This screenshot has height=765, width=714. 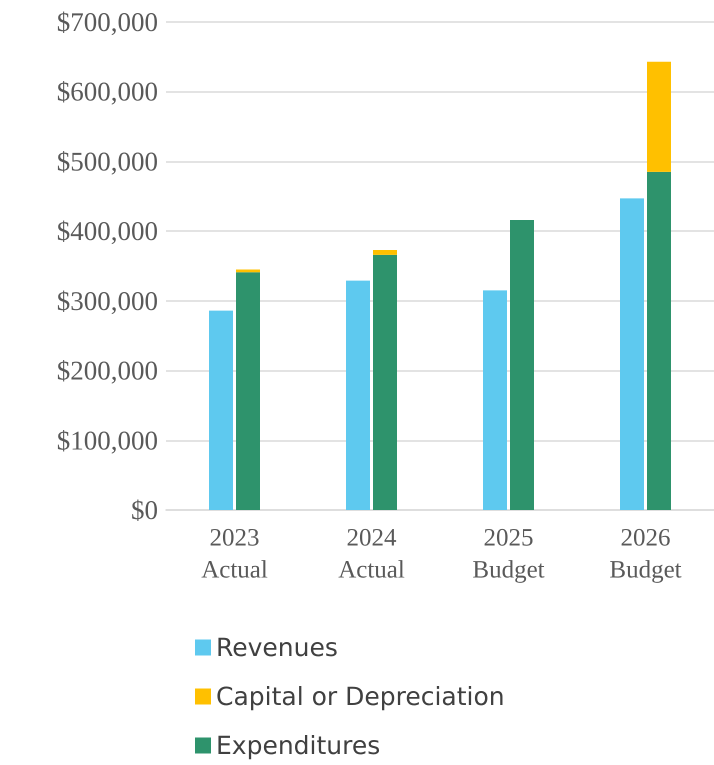 I want to click on legend-label: Revenues, so click(x=277, y=647).